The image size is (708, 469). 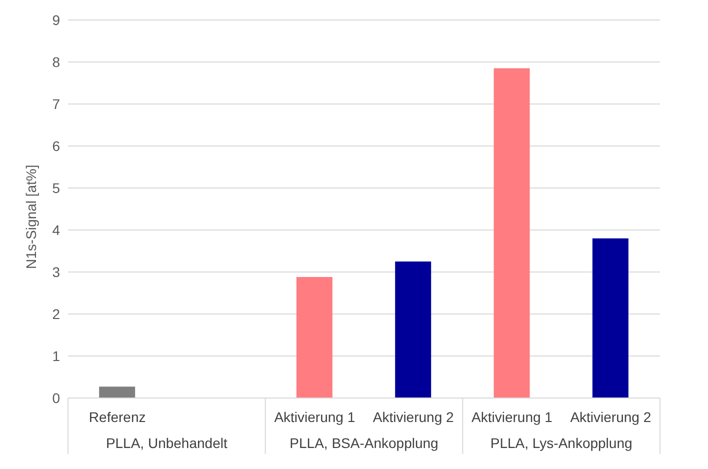 I want to click on text: PLLA, BSA-Ankopplung, so click(x=364, y=443).